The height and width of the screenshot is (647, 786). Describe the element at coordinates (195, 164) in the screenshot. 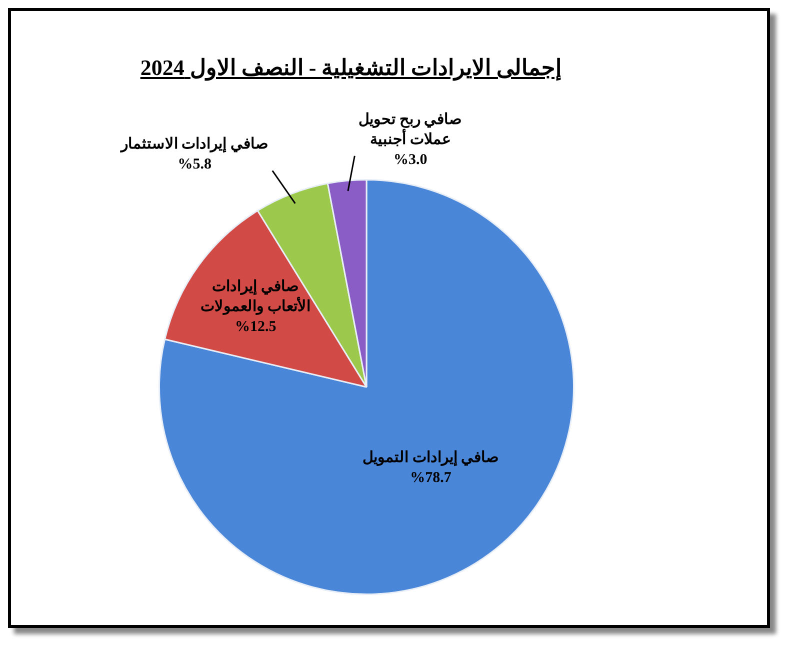

I see `data-label: %5.8` at that location.